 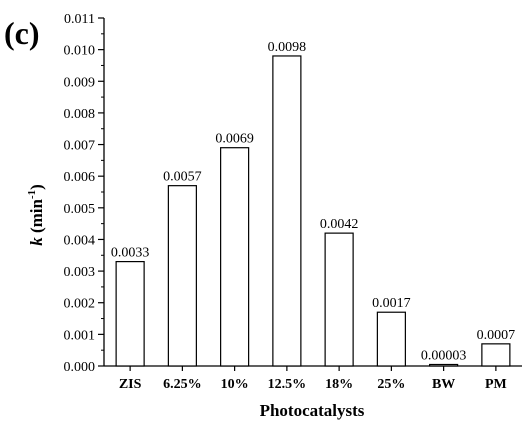 What do you see at coordinates (234, 139) in the screenshot?
I see `data-label: 0.0069` at bounding box center [234, 139].